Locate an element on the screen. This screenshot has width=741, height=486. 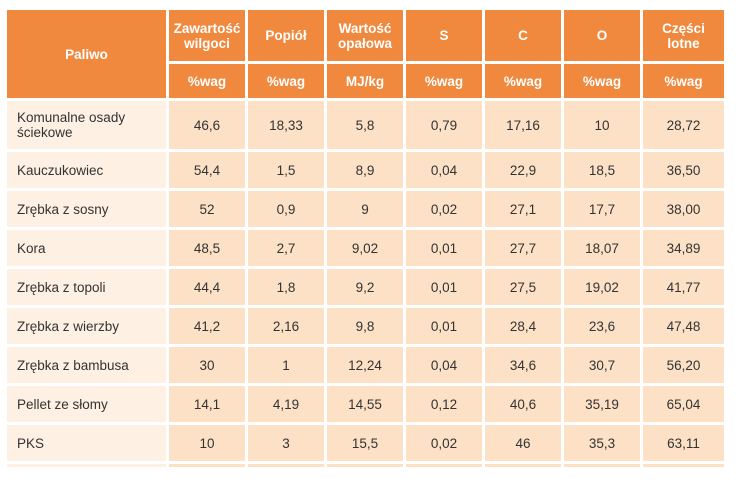
volatile-value: 56,20 is located at coordinates (683, 365).